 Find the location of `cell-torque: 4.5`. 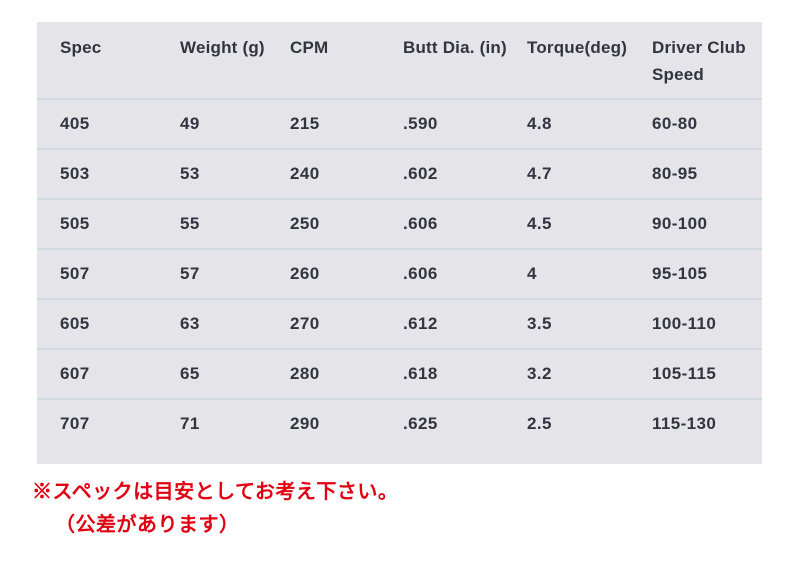

cell-torque: 4.5 is located at coordinates (539, 223).